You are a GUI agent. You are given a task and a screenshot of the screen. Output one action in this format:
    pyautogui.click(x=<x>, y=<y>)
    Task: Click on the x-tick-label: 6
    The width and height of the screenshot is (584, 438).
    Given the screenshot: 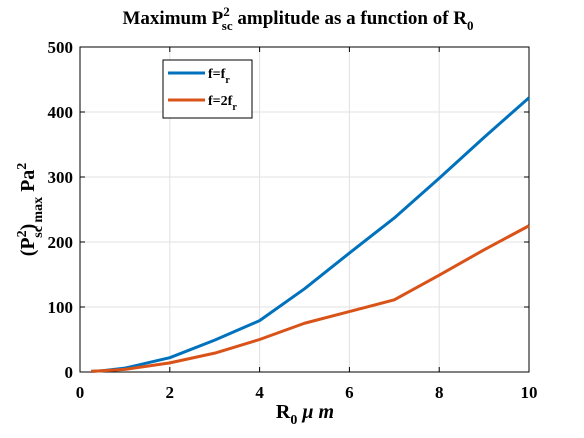 What is the action you would take?
    pyautogui.click(x=349, y=392)
    